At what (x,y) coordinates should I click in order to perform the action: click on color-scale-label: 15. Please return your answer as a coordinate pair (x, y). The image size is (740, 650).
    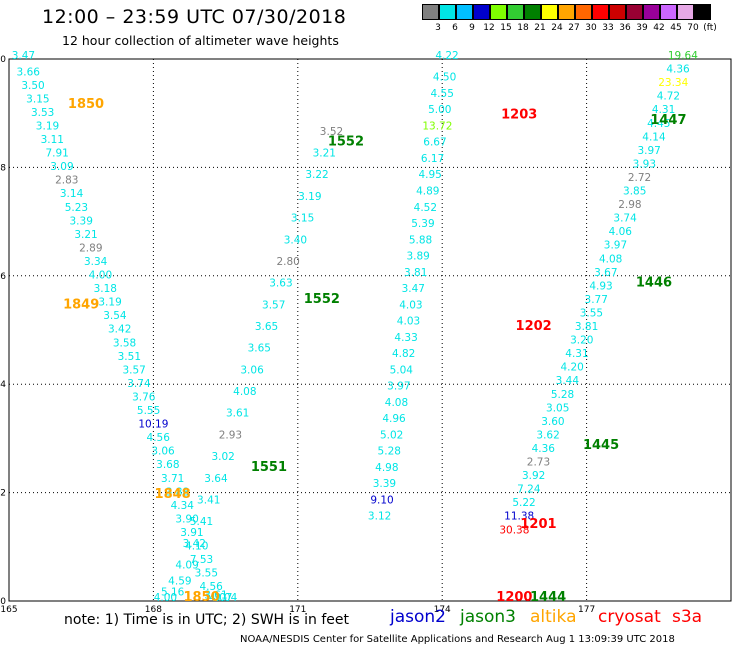
    Looking at the image, I should click on (506, 28).